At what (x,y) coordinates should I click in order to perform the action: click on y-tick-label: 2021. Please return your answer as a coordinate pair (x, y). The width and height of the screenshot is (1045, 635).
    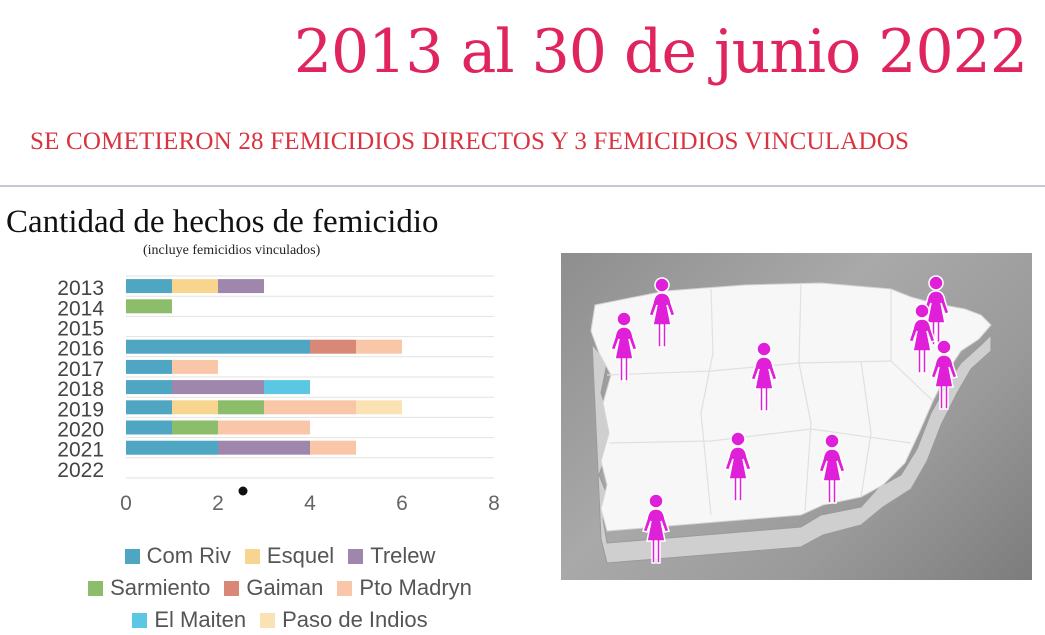
    Looking at the image, I should click on (80, 450).